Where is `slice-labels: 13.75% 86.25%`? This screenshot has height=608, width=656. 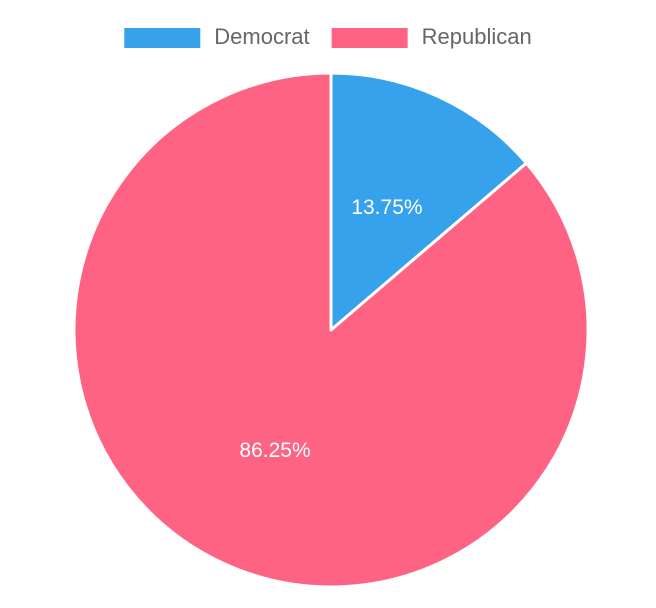
slice-labels: 13.75% 86.25% is located at coordinates (330, 329).